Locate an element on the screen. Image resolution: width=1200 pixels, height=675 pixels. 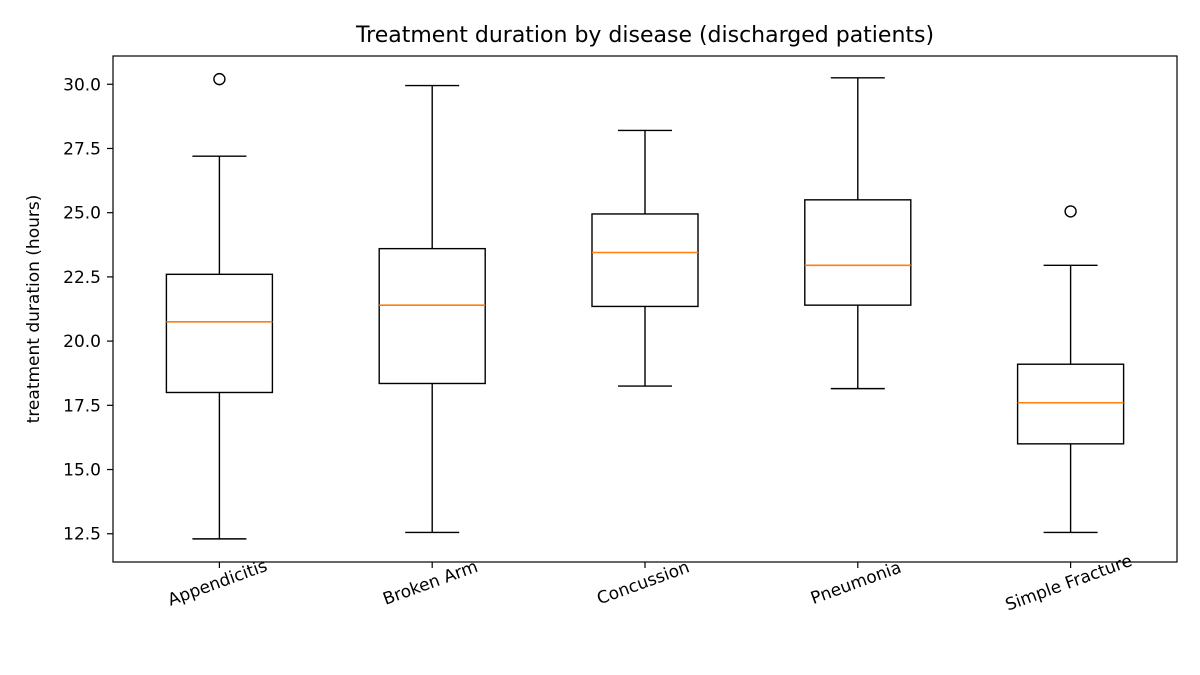
y-tick-label: 27.5 is located at coordinates (82, 149).